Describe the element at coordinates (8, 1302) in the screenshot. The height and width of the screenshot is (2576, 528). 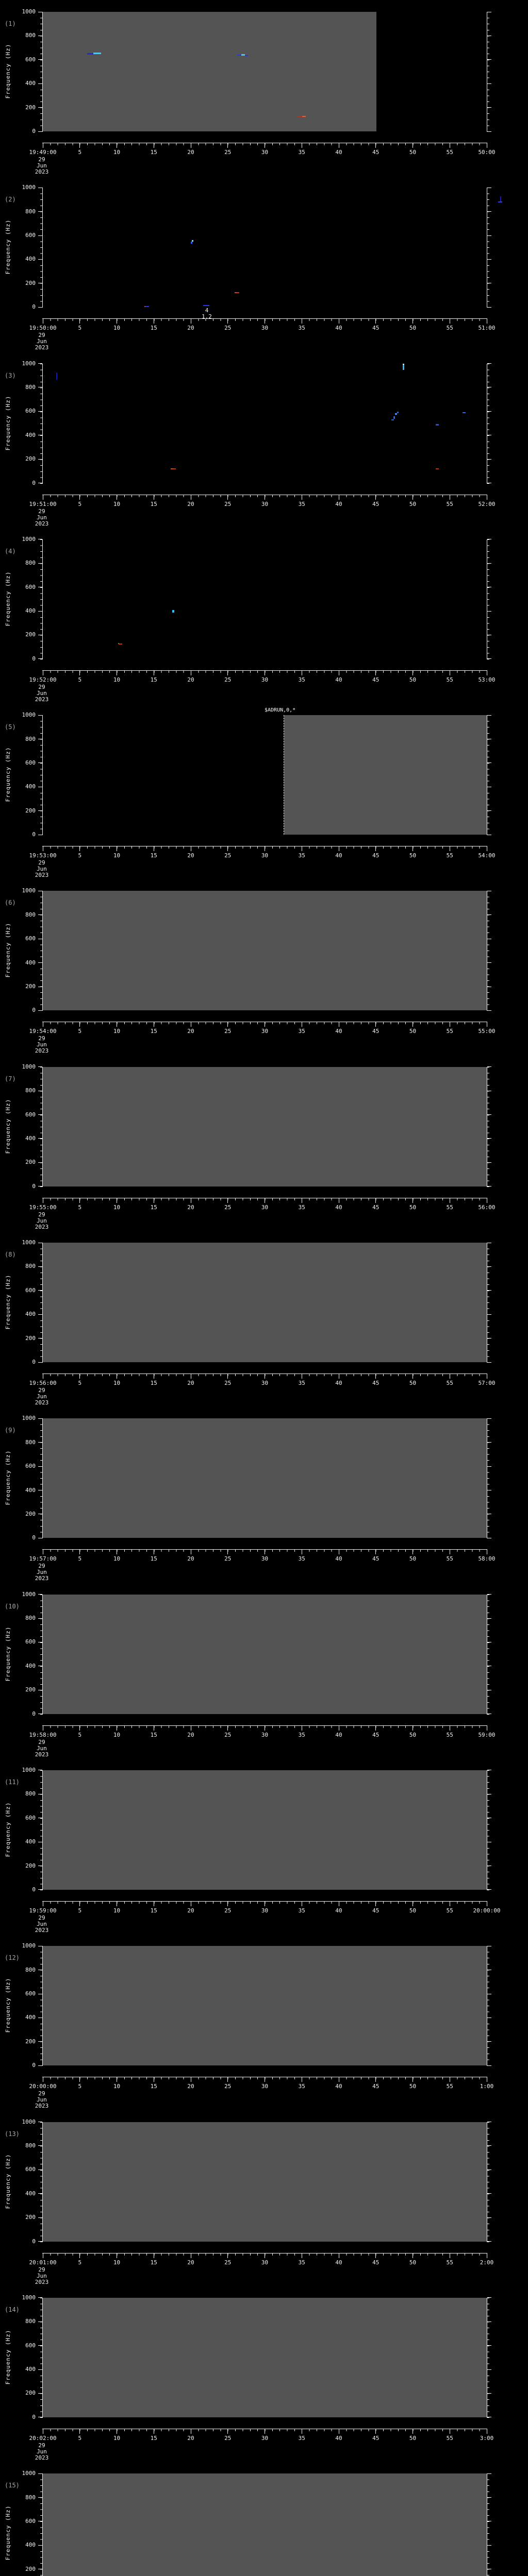
I see `y-axis-title: Frequency (Hz)` at that location.